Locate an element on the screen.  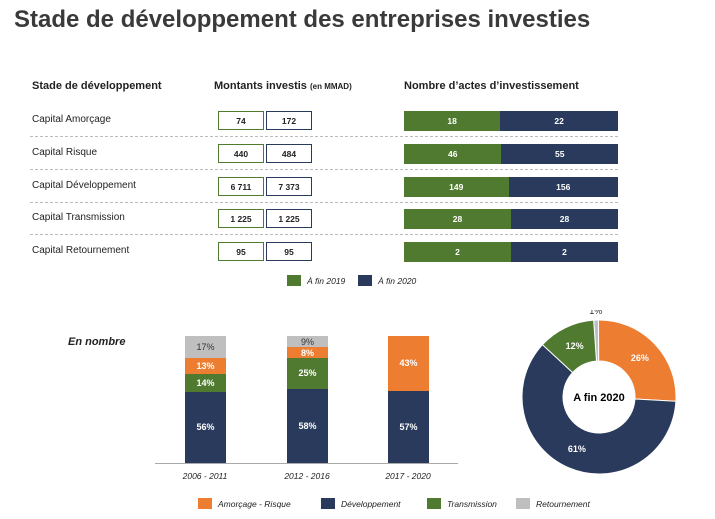
legend-item: Retournement is located at coordinates (553, 503).